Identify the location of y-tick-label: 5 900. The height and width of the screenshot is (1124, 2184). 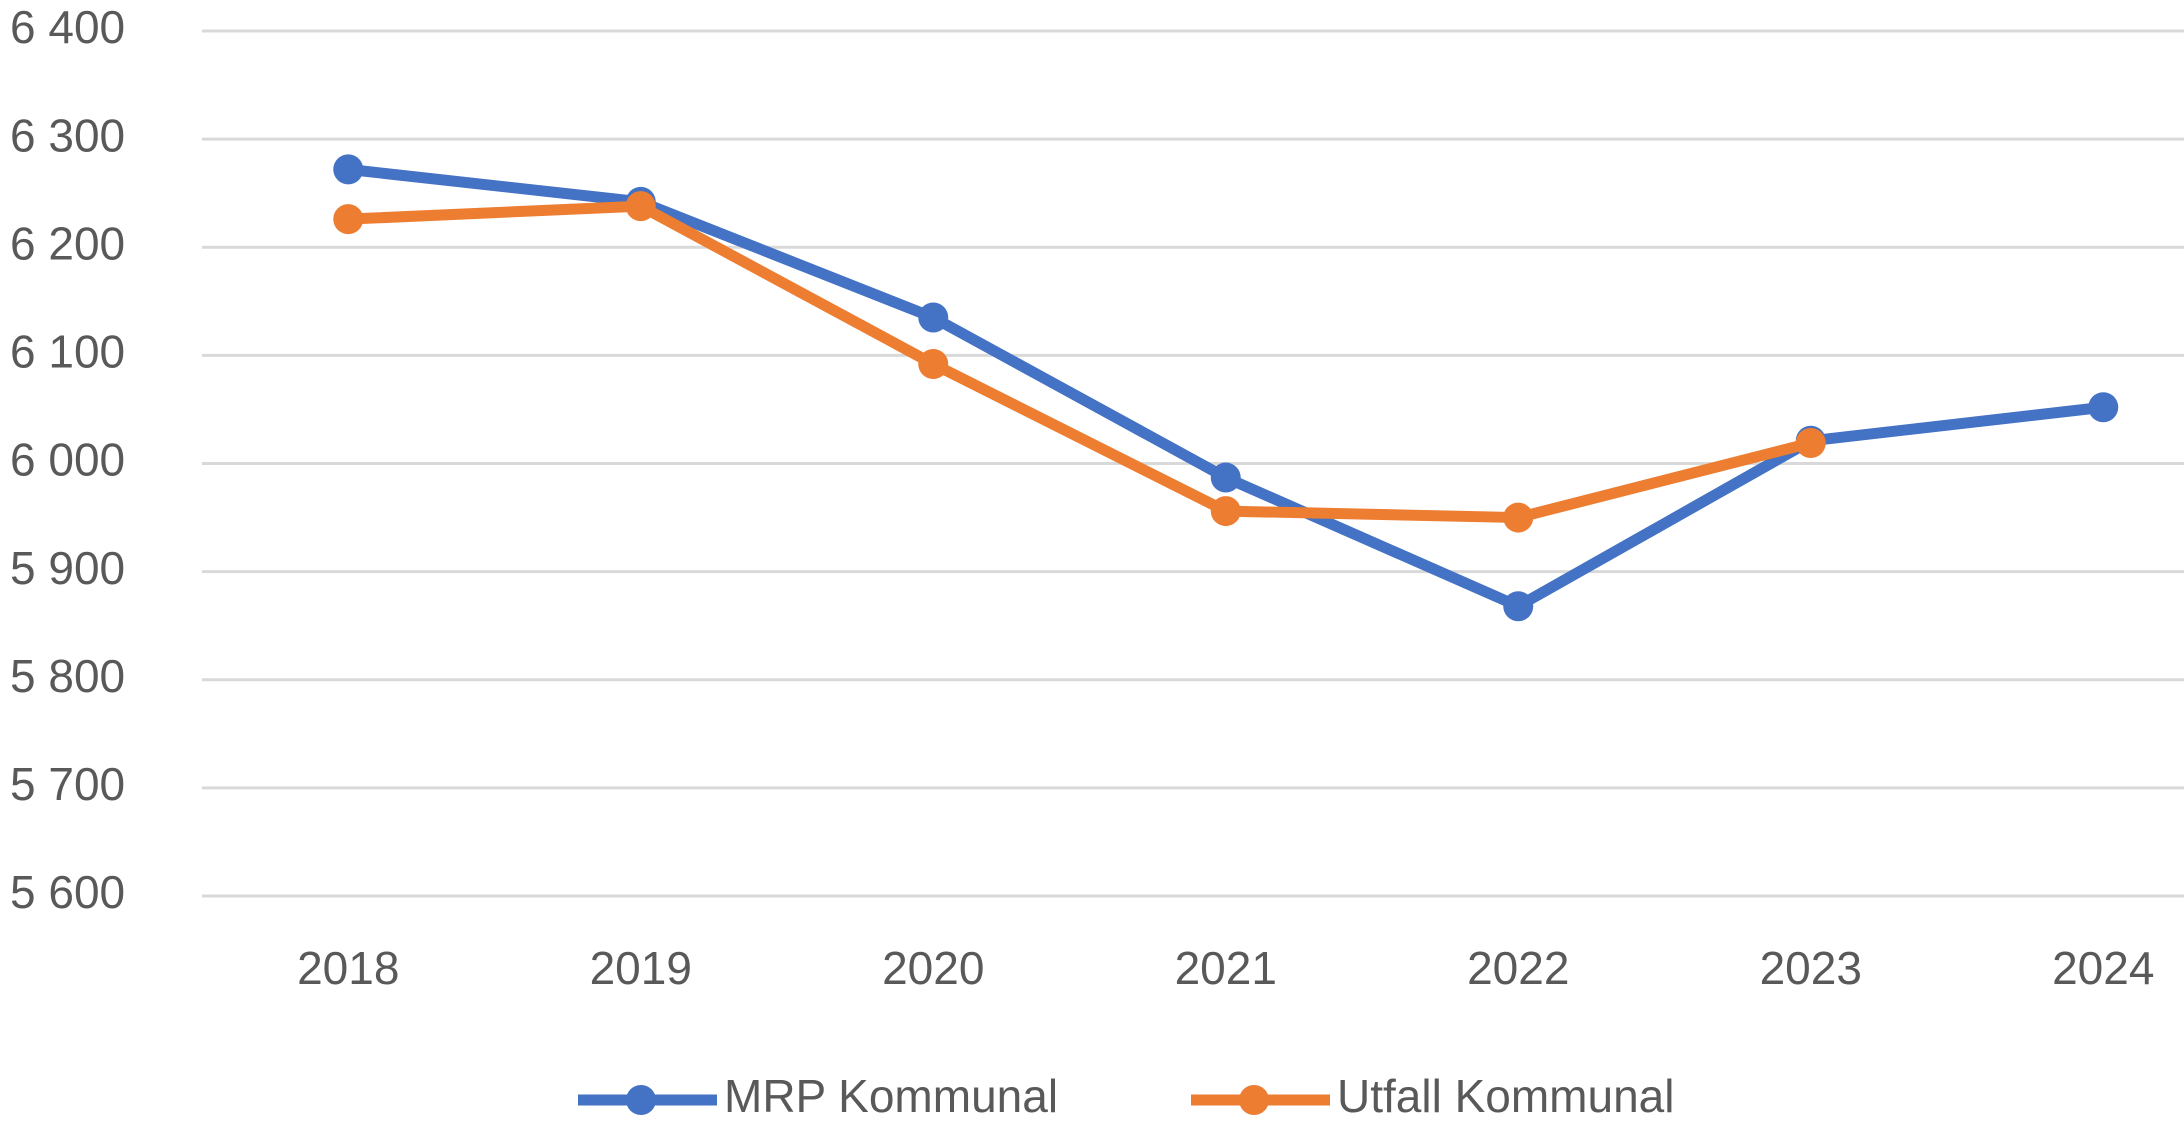
(67, 568).